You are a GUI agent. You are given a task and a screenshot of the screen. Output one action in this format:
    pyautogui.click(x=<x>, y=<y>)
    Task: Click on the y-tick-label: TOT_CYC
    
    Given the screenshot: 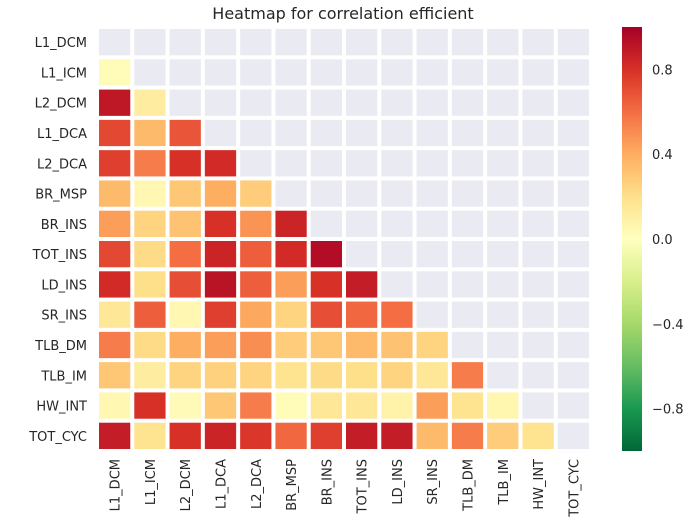 What is the action you would take?
    pyautogui.click(x=57, y=437)
    